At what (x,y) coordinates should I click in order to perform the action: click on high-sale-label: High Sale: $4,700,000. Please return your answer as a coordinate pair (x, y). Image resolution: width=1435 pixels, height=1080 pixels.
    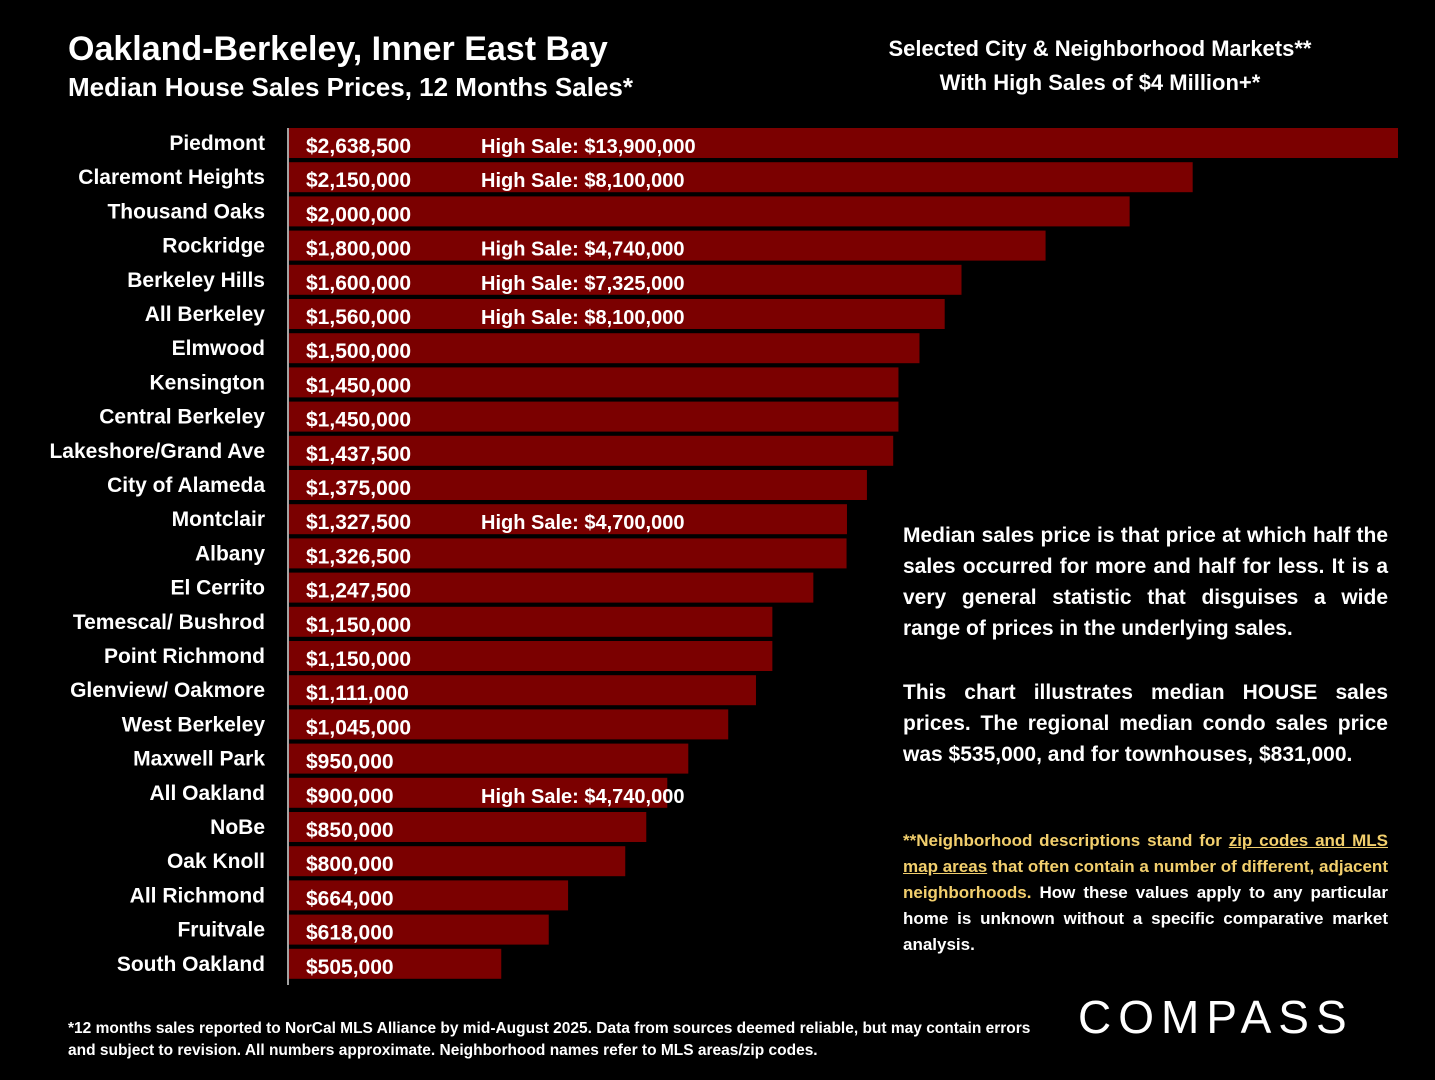
    Looking at the image, I should click on (582, 523).